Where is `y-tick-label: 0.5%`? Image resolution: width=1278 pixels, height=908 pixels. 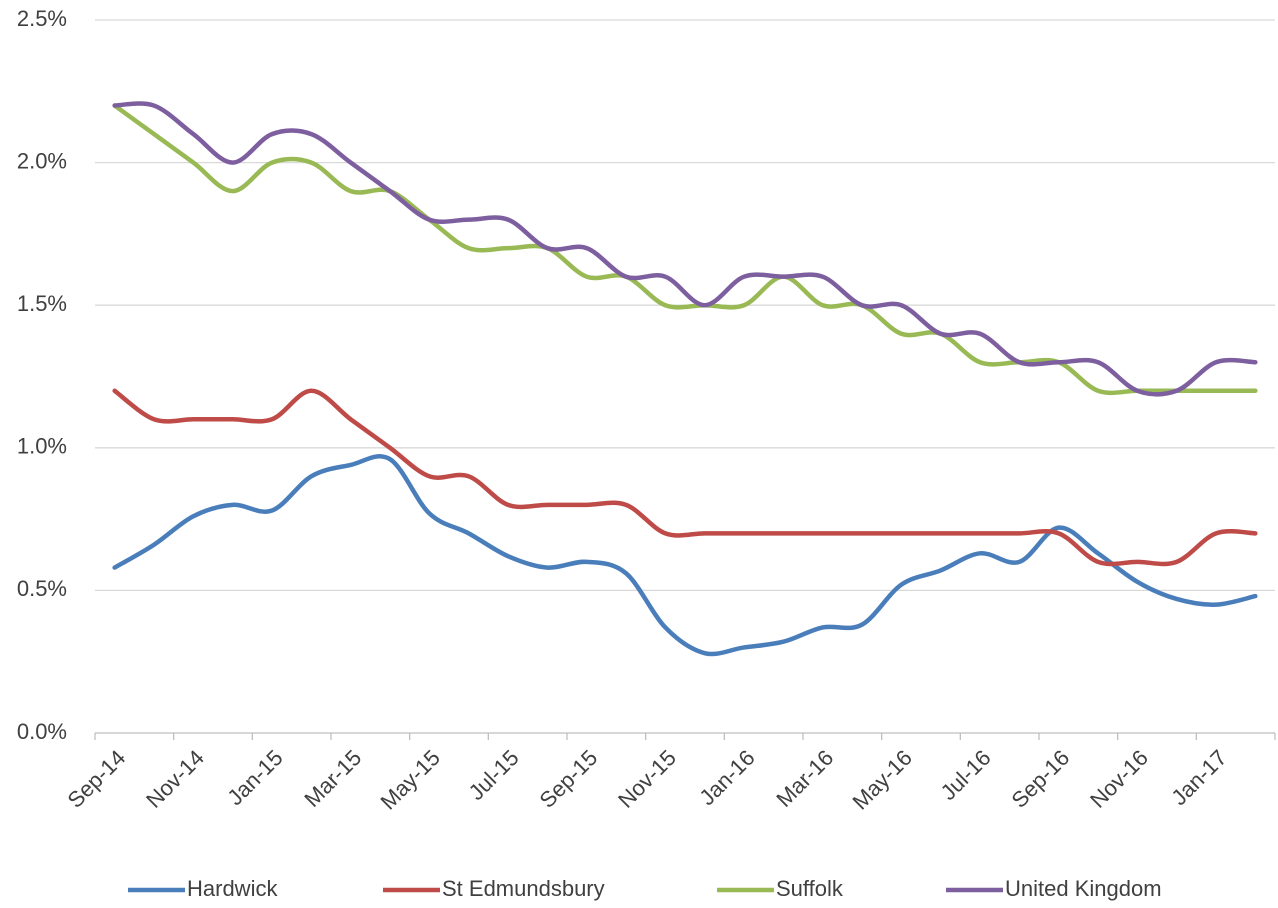 y-tick-label: 0.5% is located at coordinates (42, 588).